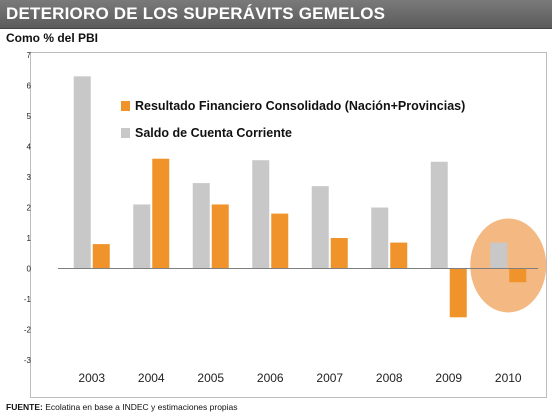 The image size is (552, 413). What do you see at coordinates (270, 378) in the screenshot?
I see `x-tick-label: 2006` at bounding box center [270, 378].